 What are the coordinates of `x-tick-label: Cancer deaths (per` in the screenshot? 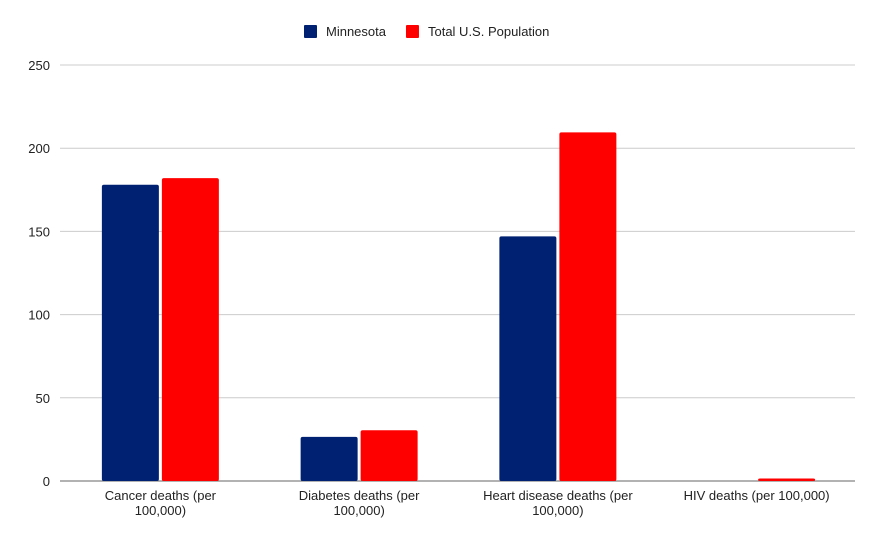 It's located at (161, 495).